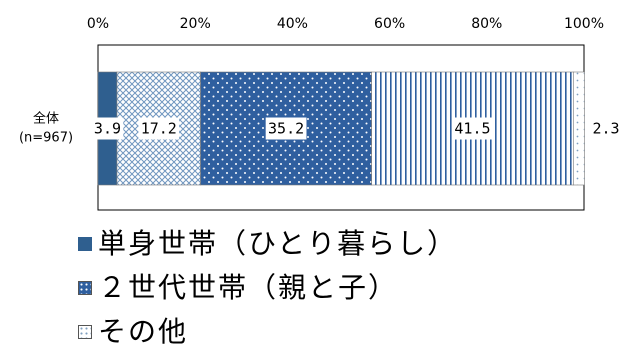 Image resolution: width=635 pixels, height=355 pixels. Describe the element at coordinates (486, 24) in the screenshot. I see `x-tick-label: 80%` at that location.